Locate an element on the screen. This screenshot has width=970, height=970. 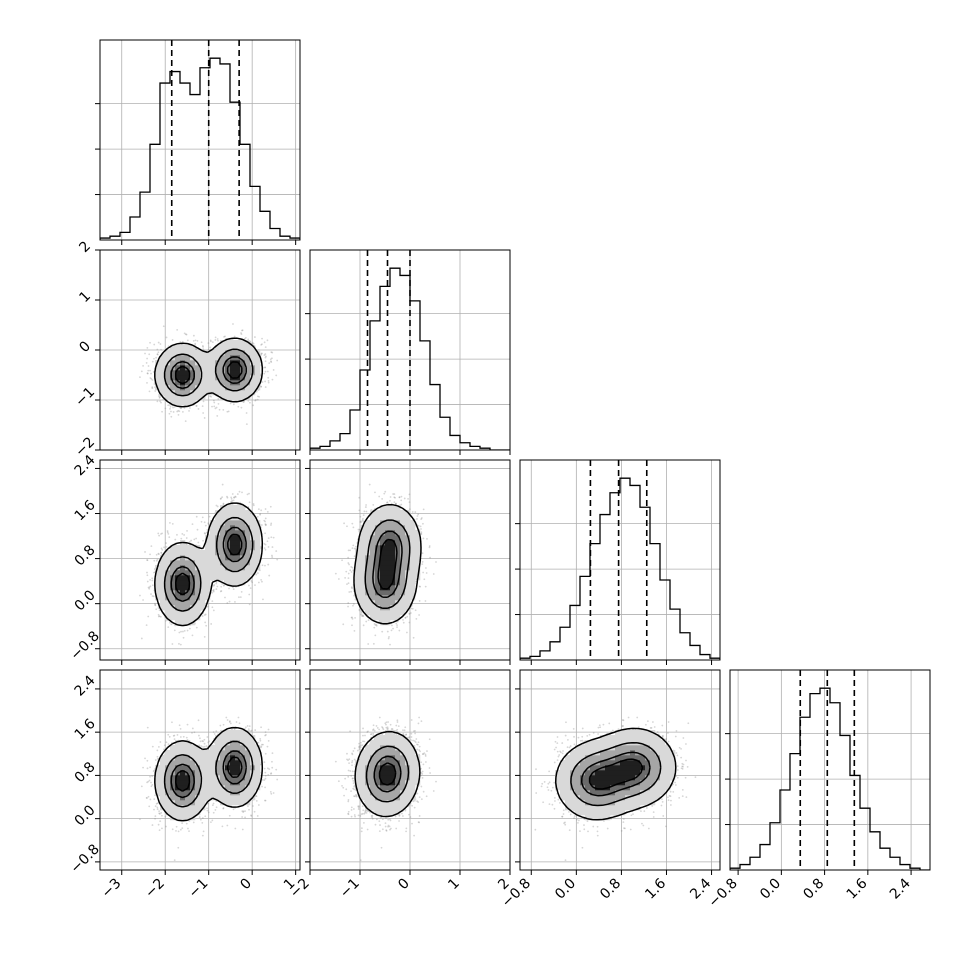
histogram-step-line is located at coordinates (410, 358).